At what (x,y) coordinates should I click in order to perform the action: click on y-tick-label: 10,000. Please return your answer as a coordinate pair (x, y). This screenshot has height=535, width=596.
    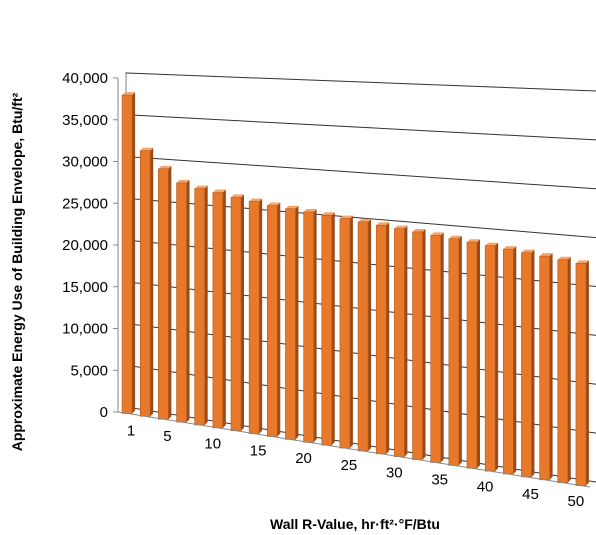
    Looking at the image, I should click on (85, 329).